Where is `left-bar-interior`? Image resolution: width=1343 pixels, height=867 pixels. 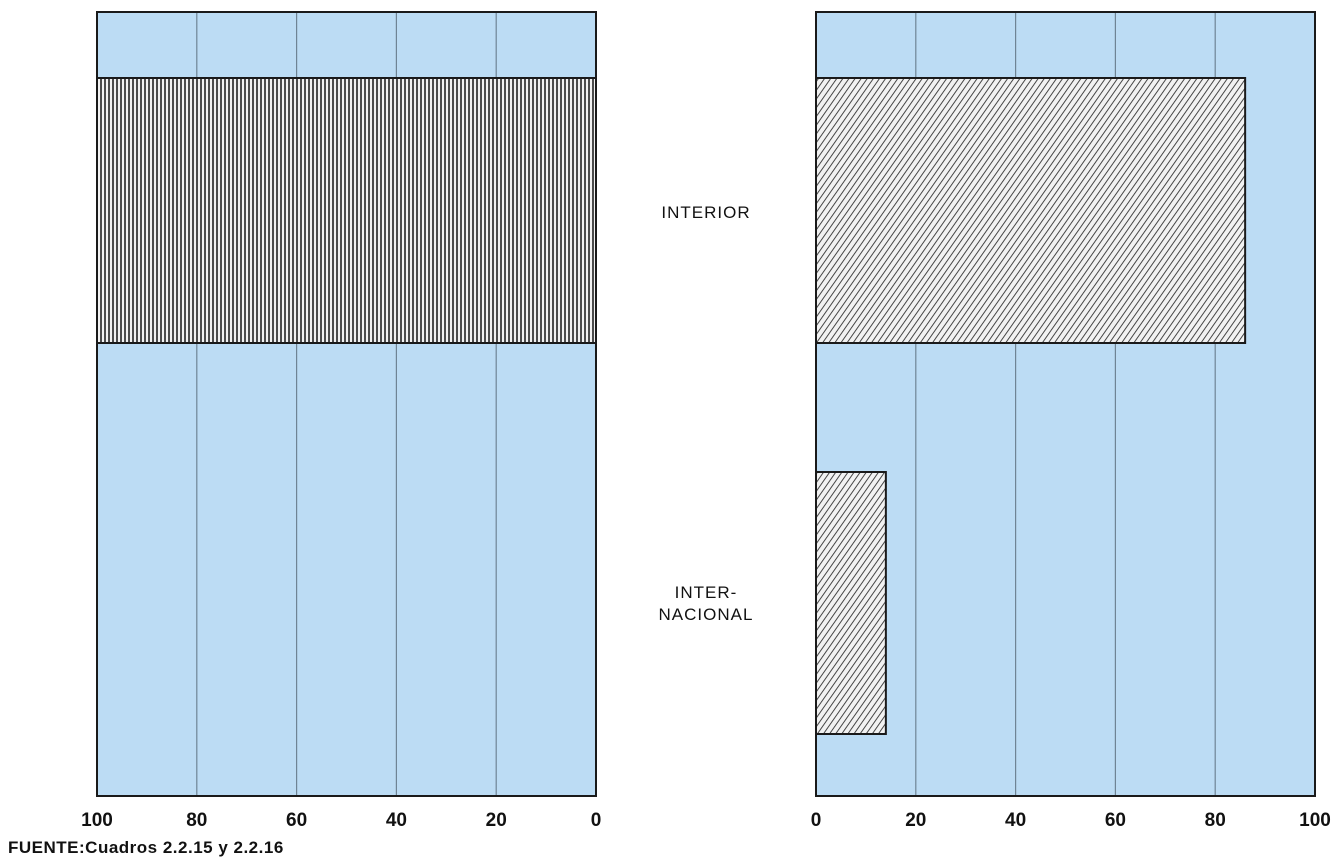
left-bar-interior is located at coordinates (346, 210).